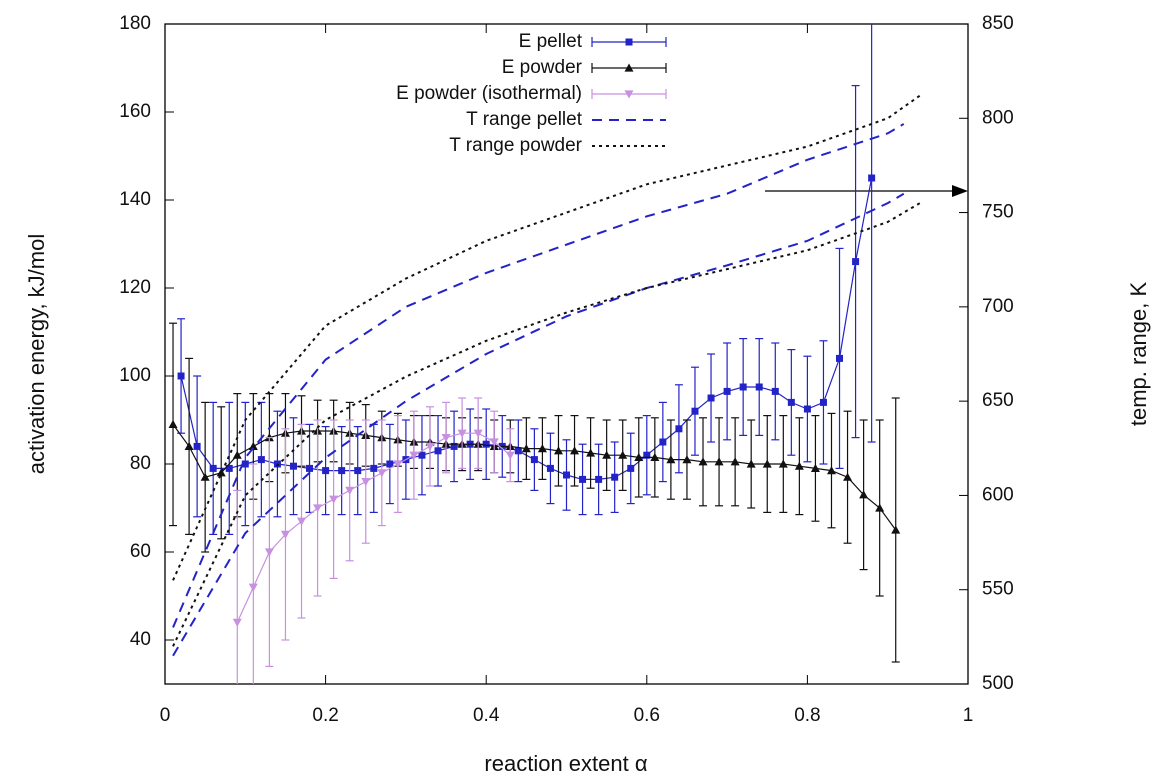  I want to click on x-axis-title: reaction extent α, so click(565, 763).